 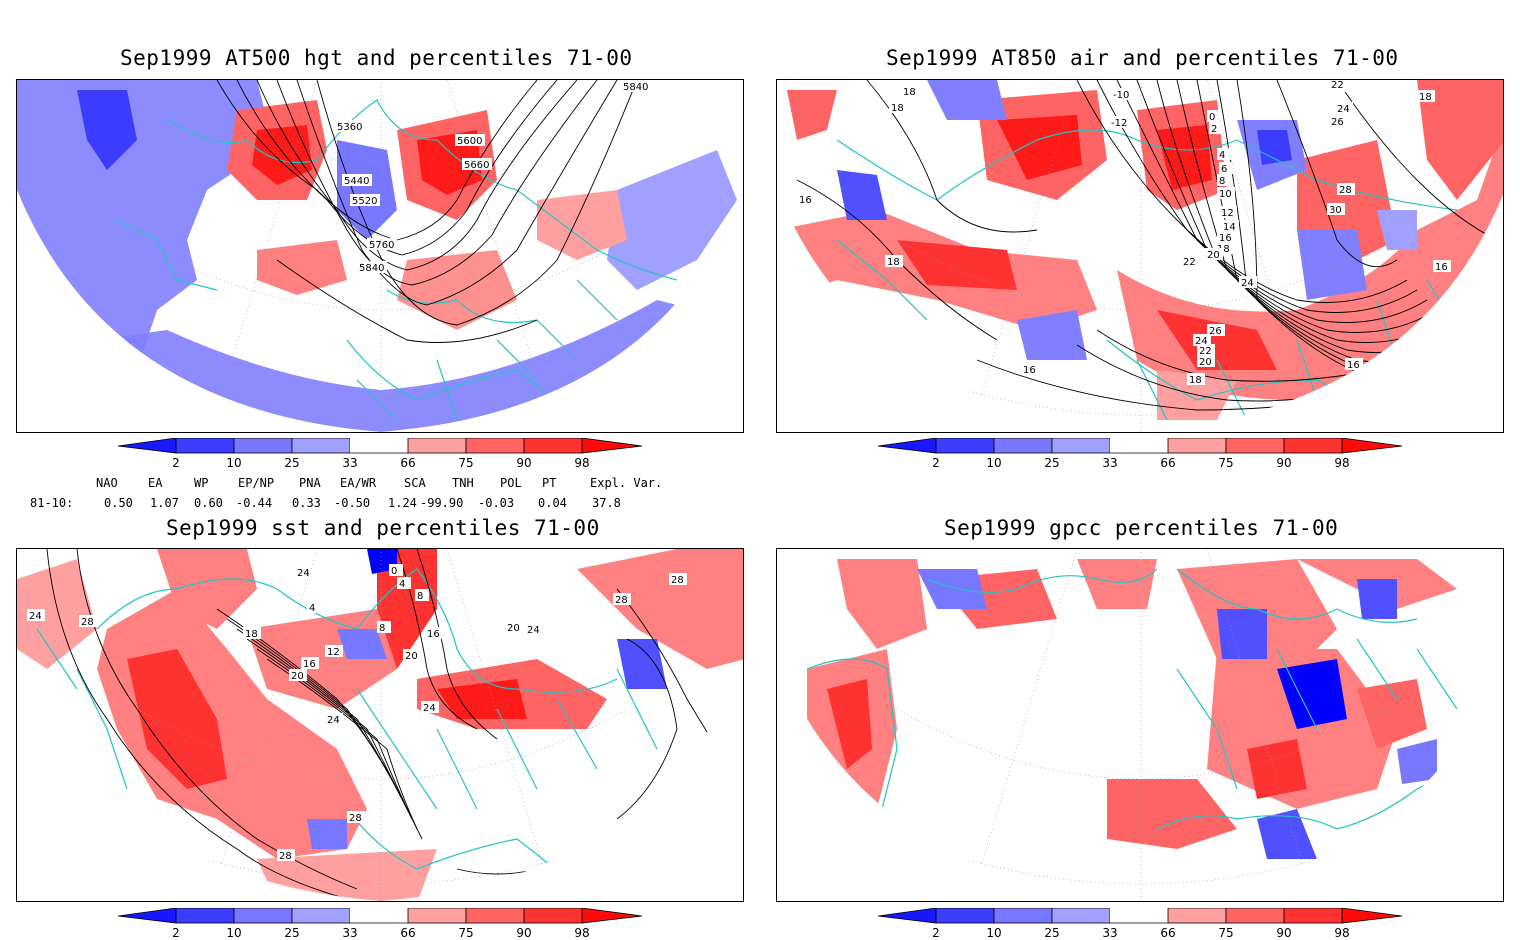 What do you see at coordinates (626, 483) in the screenshot?
I see `index-header: Expl. Var.` at bounding box center [626, 483].